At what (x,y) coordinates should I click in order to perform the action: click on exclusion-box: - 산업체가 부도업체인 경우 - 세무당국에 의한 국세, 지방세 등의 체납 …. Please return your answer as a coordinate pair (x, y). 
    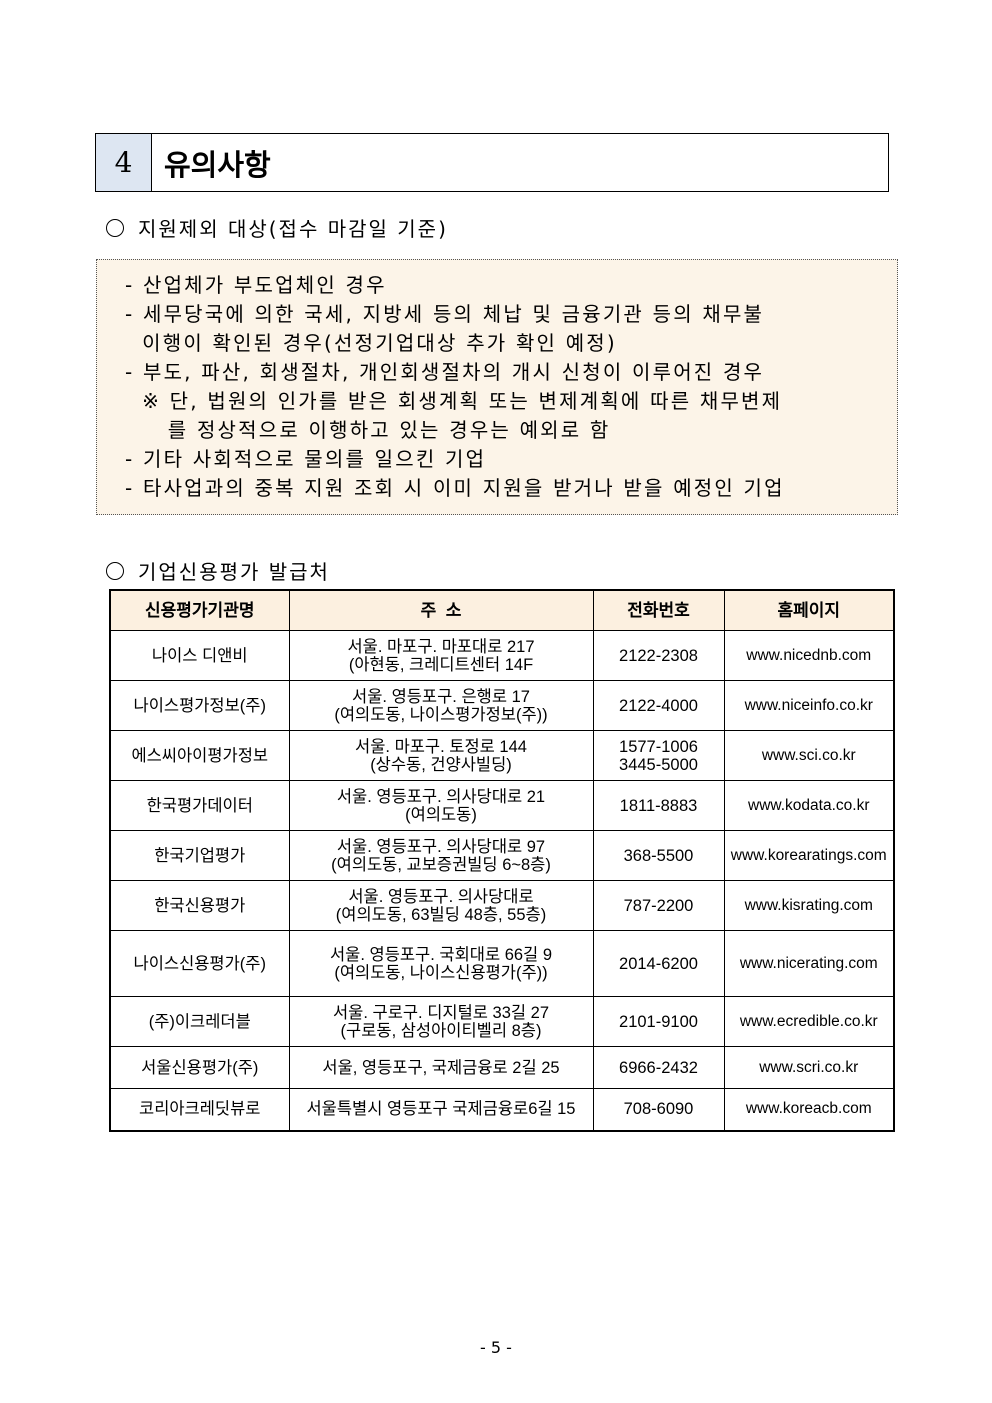
    Looking at the image, I should click on (497, 387).